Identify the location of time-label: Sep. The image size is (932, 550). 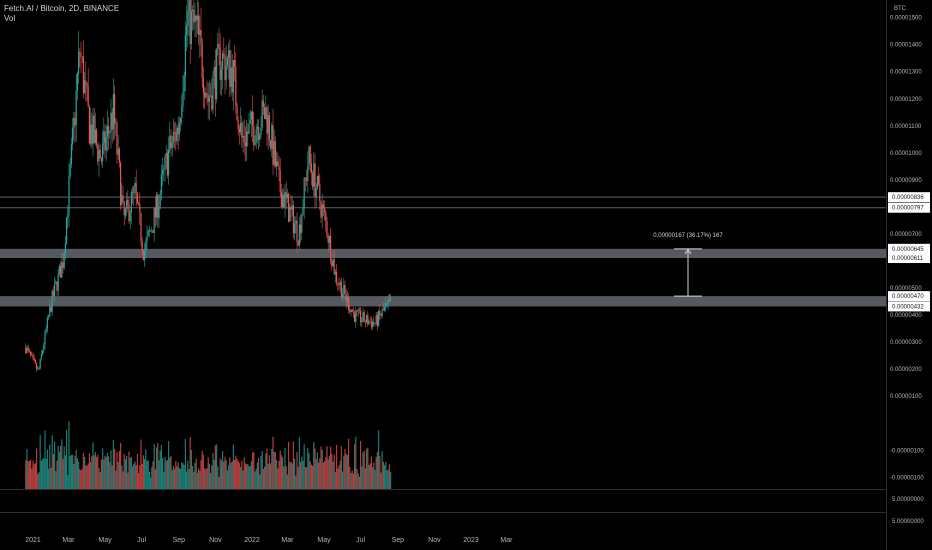
(179, 540).